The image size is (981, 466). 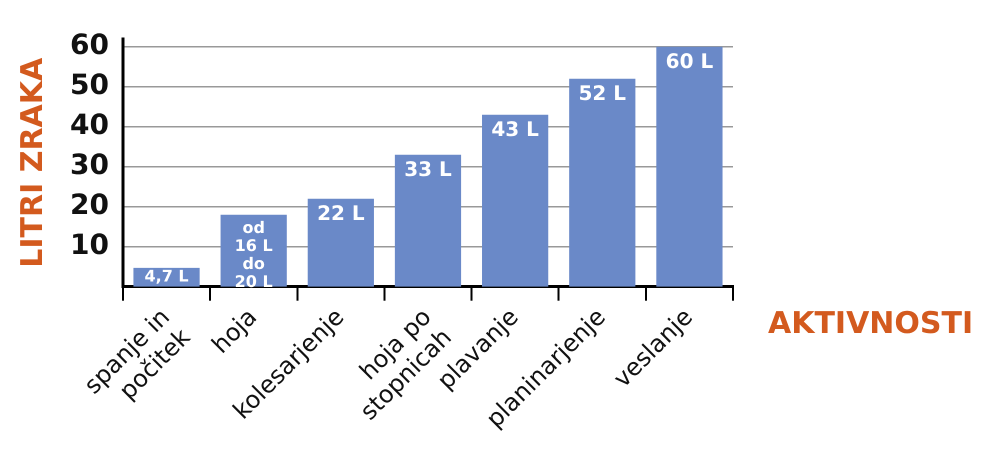 I want to click on data-label: 33 L, so click(x=428, y=168).